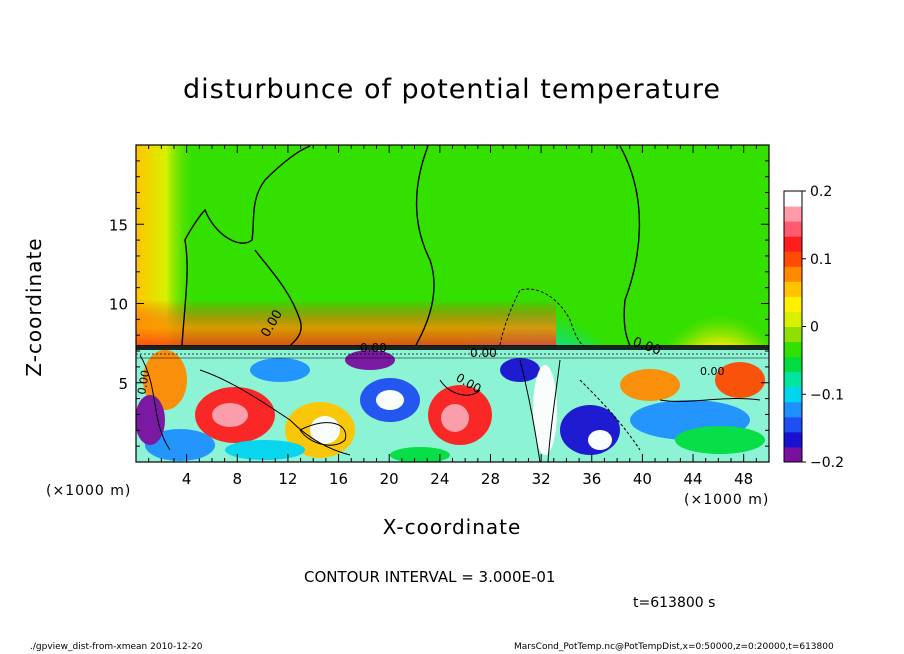 This screenshot has height=654, width=904. I want to click on chart-title: disturbunce of potential temperature, so click(452, 89).